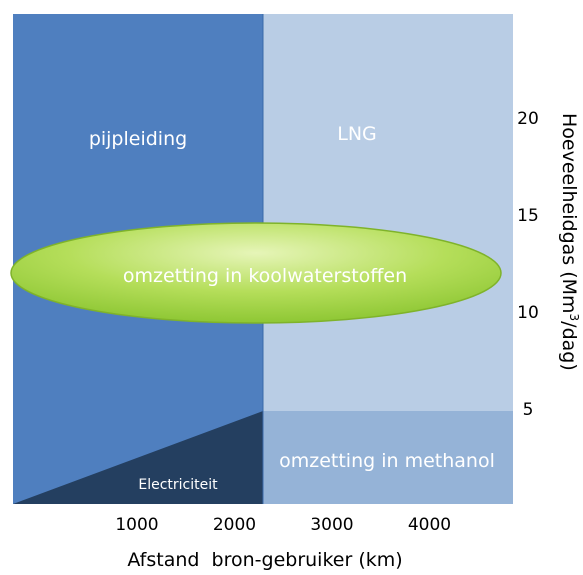 Image resolution: width=583 pixels, height=575 pixels. I want to click on x-tick-label: 1000, so click(136, 525).